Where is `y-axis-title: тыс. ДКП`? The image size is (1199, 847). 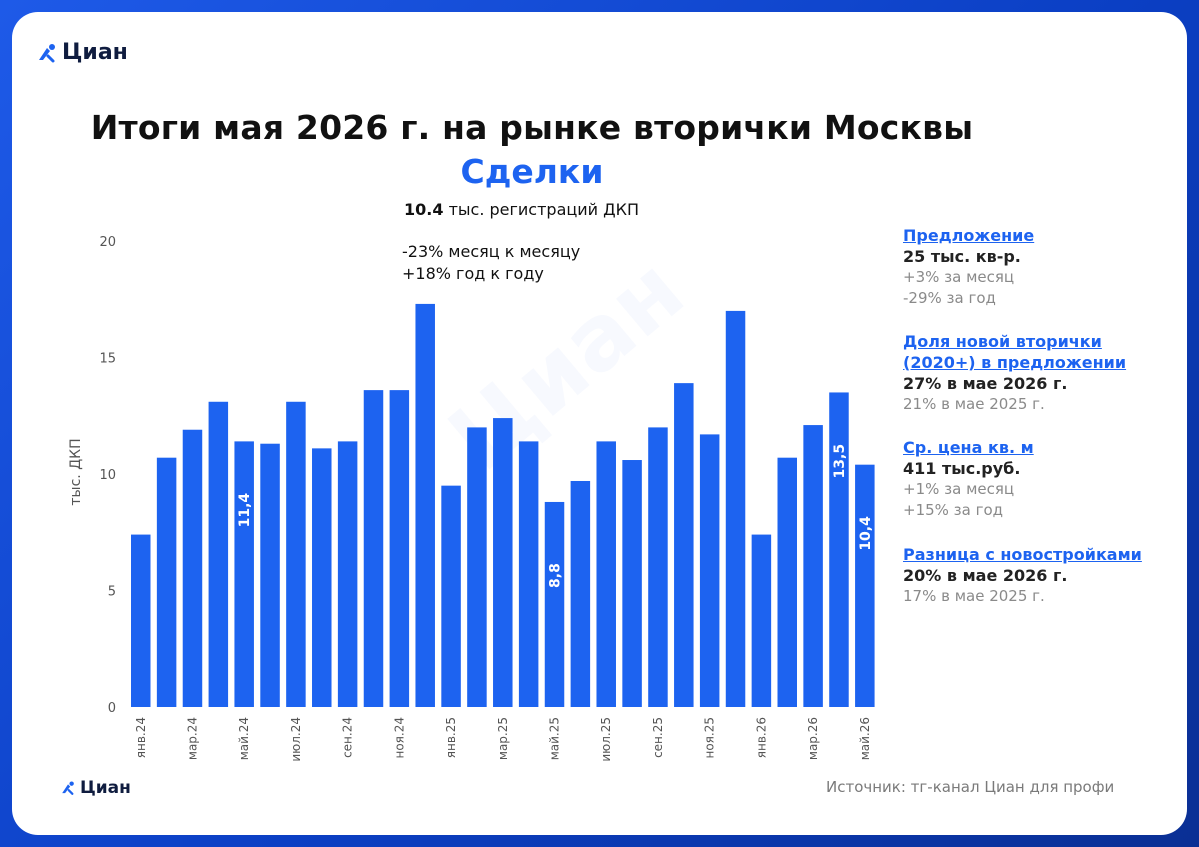
y-axis-title: тыс. ДКП is located at coordinates (76, 471).